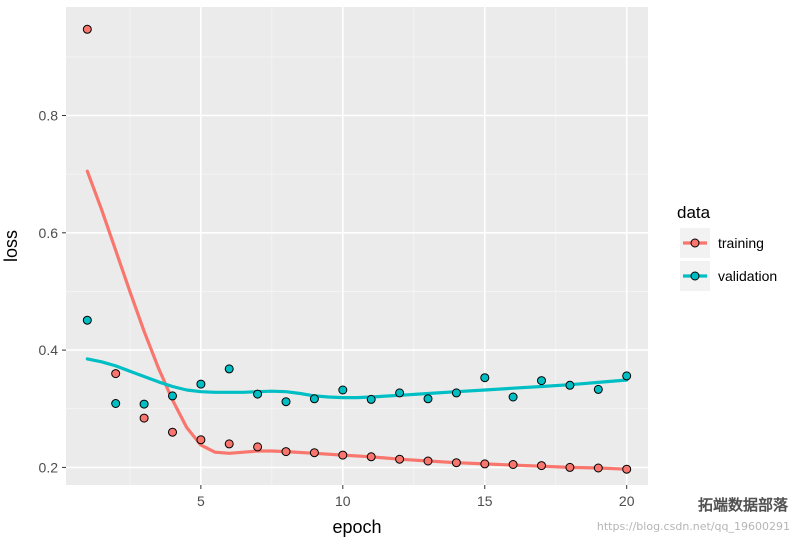  What do you see at coordinates (485, 501) in the screenshot?
I see `x-tick-label: 15` at bounding box center [485, 501].